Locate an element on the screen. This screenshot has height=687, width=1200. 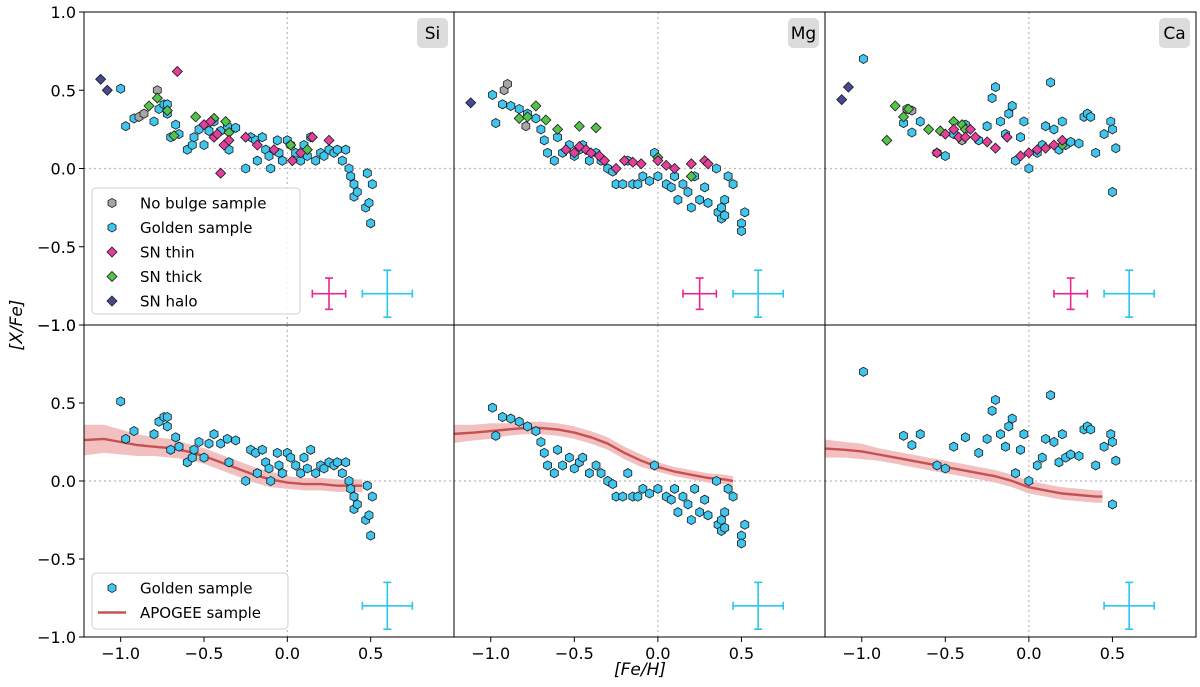
panel-ca-bottom is located at coordinates (1010, 481).